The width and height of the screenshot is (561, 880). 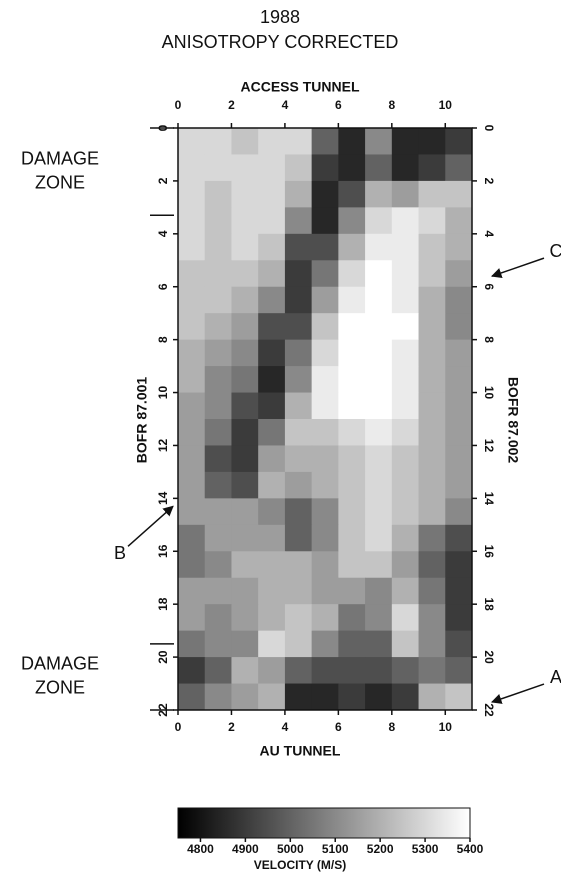 I want to click on y-tick-label-right: 22, so click(x=489, y=710).